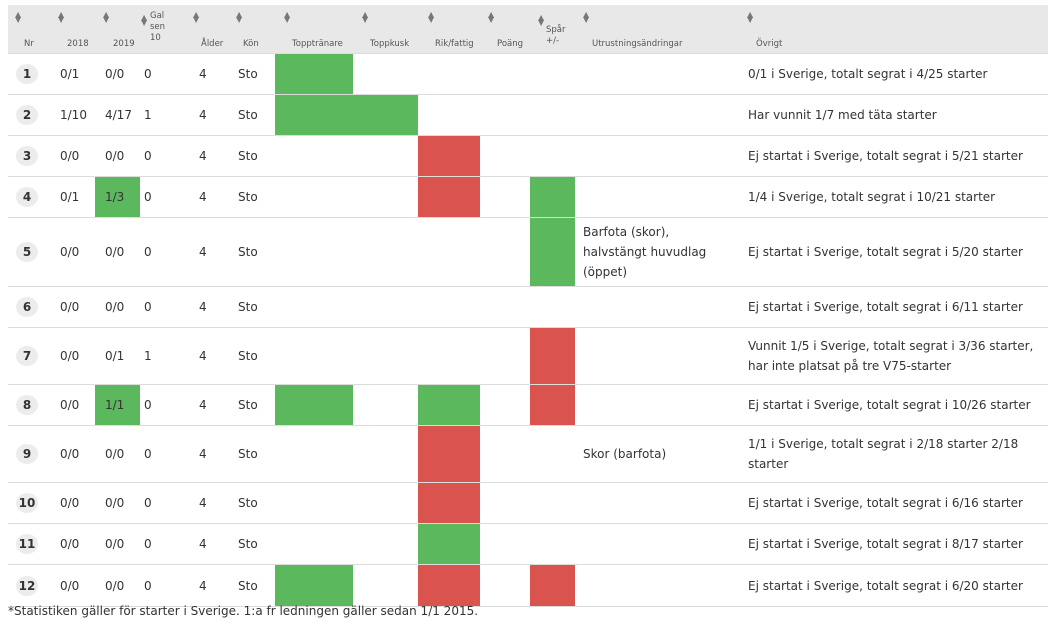 This screenshot has height=625, width=1058. What do you see at coordinates (117, 29) in the screenshot?
I see `col-2019: ▲ ▼ 2019` at bounding box center [117, 29].